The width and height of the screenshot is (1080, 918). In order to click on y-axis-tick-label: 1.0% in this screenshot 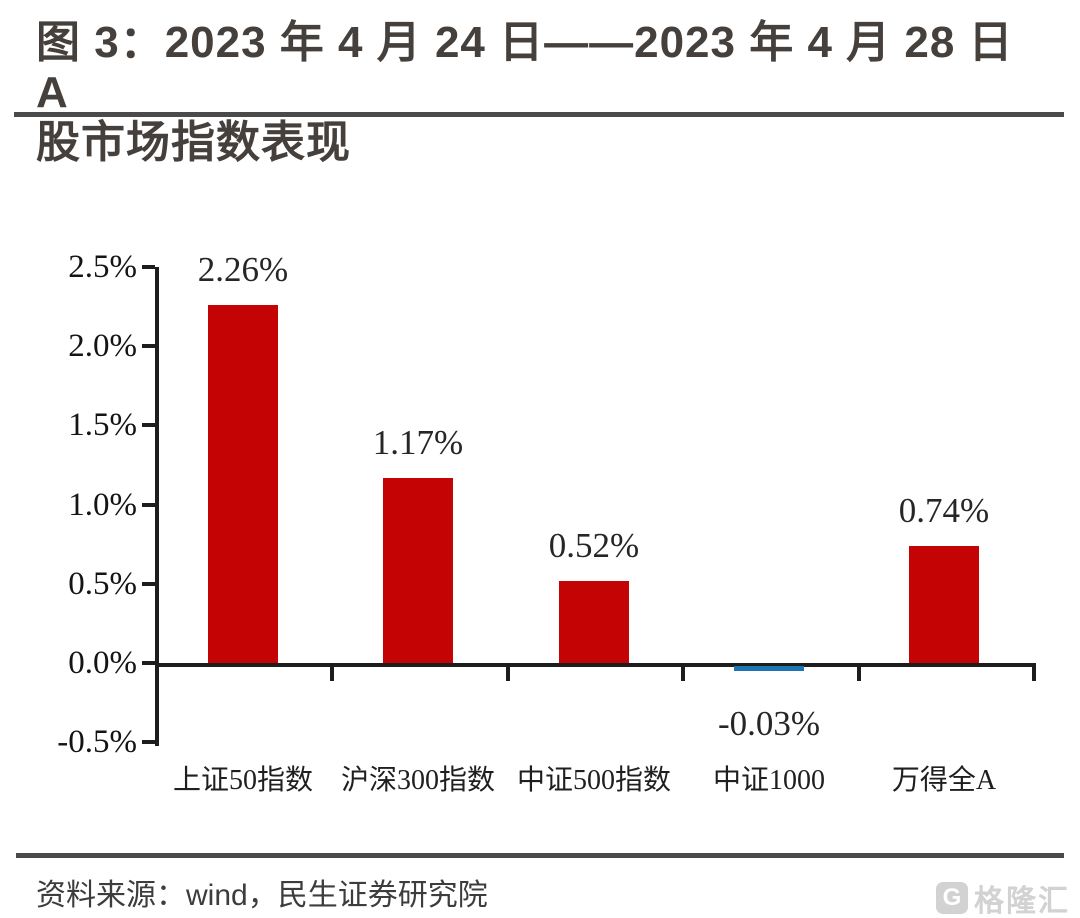, I will do `click(102, 505)`.